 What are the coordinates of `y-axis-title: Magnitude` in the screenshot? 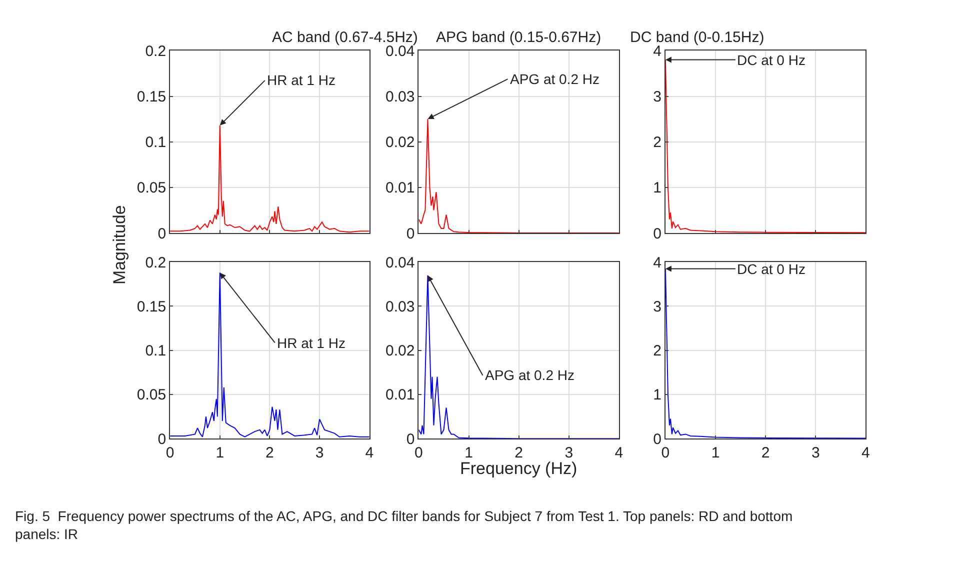 It's located at (120, 245).